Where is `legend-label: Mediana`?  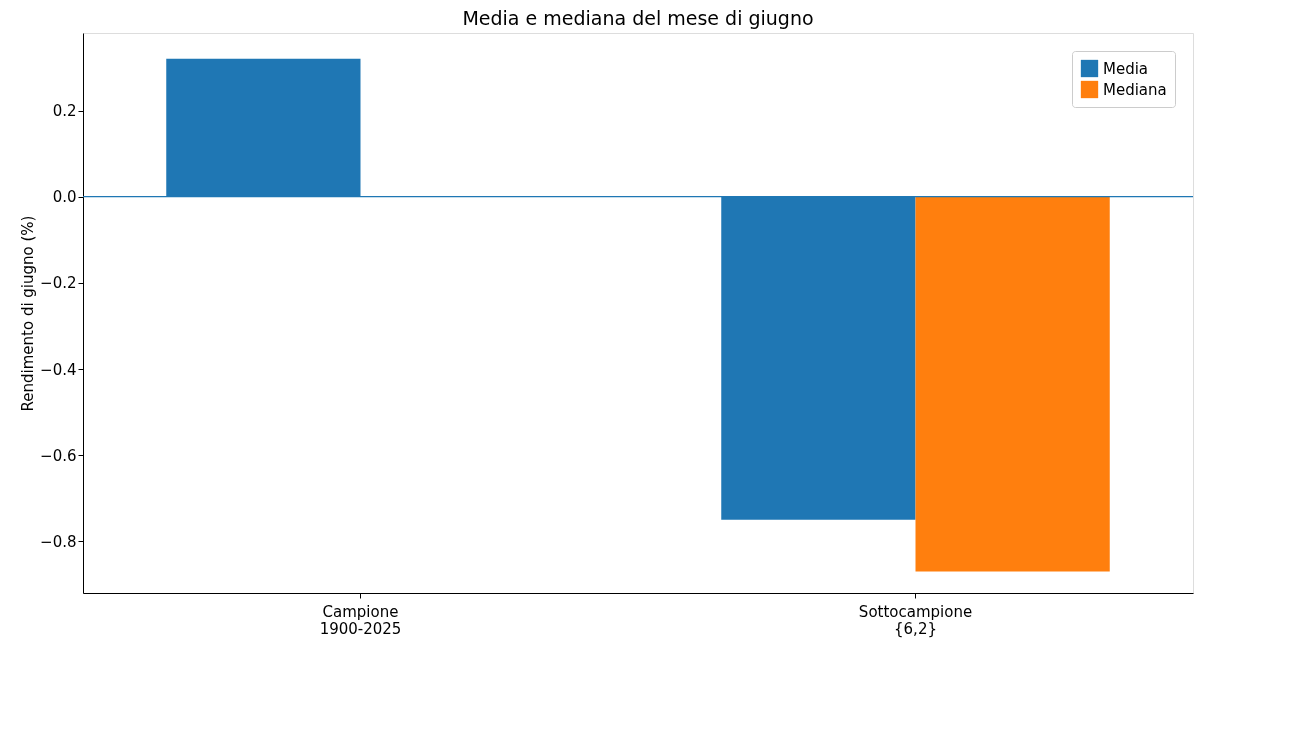 legend-label: Mediana is located at coordinates (1135, 89).